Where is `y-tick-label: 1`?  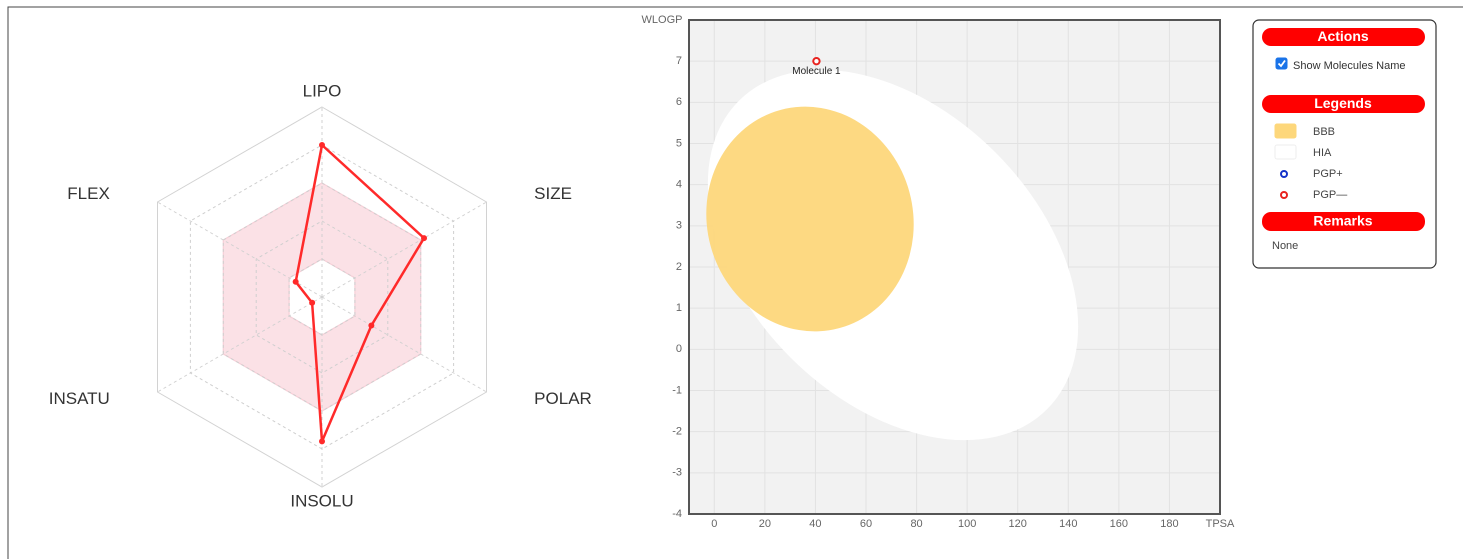
y-tick-label: 1 is located at coordinates (679, 308).